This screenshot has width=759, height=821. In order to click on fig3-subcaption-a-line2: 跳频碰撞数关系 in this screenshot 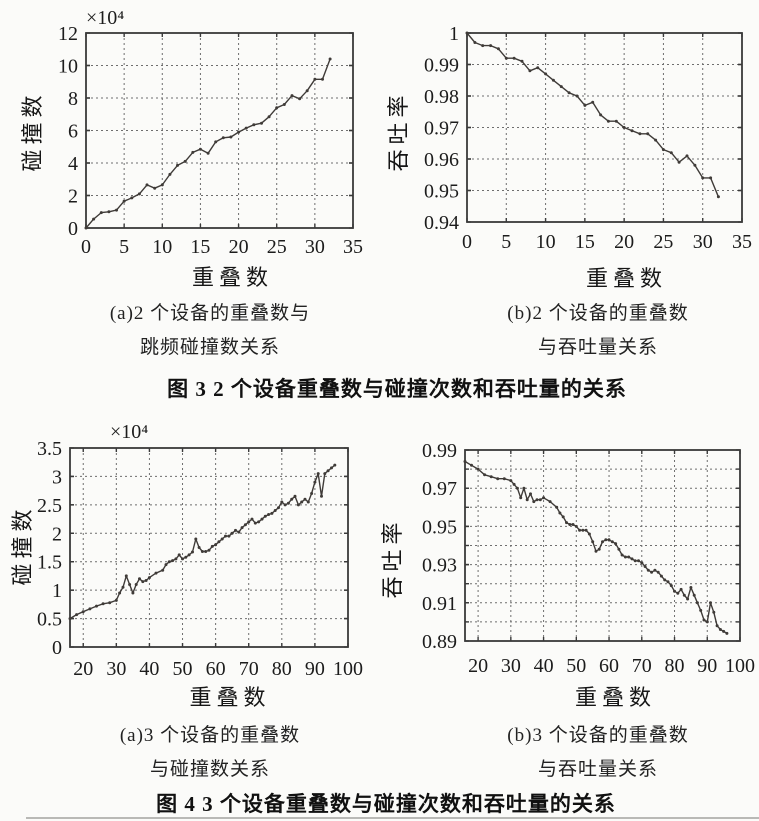, I will do `click(209, 347)`.